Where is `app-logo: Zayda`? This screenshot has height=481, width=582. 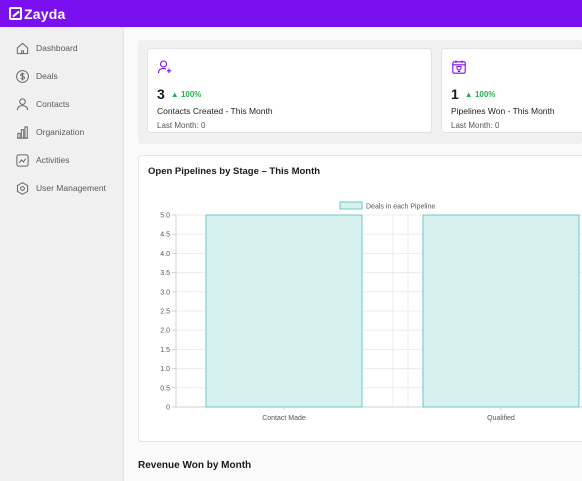 app-logo: Zayda is located at coordinates (37, 14).